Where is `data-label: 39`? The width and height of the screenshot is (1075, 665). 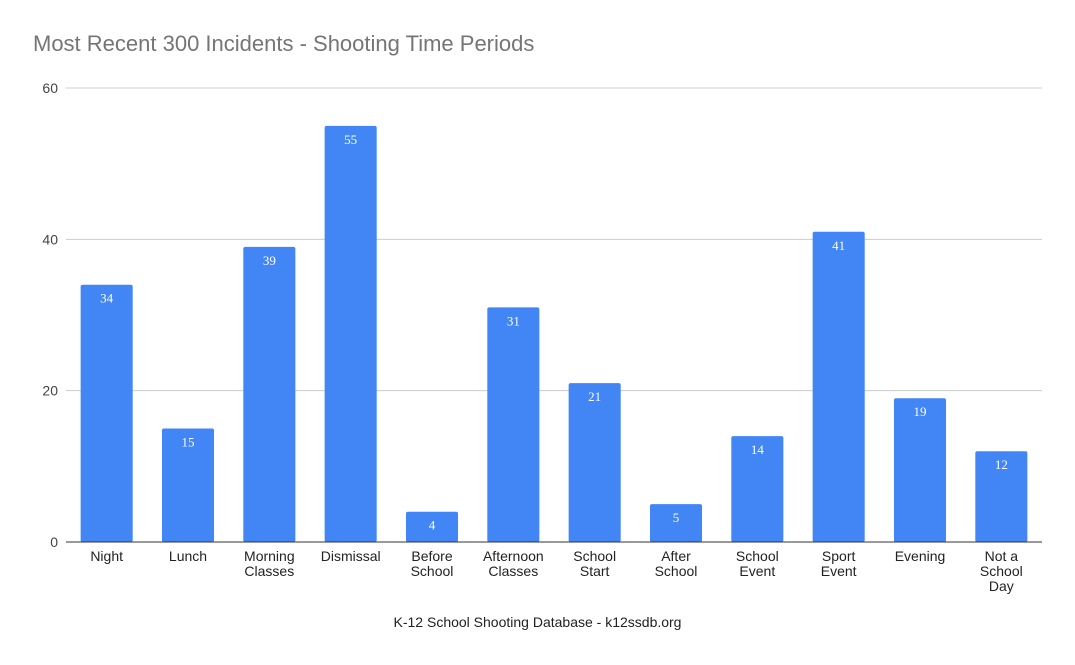 data-label: 39 is located at coordinates (269, 260).